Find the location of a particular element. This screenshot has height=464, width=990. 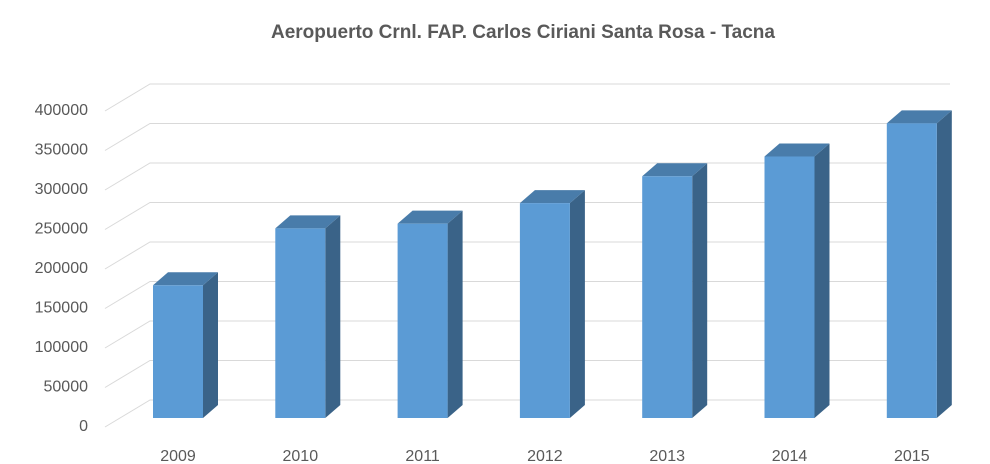

y-tick-label: 350000 is located at coordinates (61, 150).